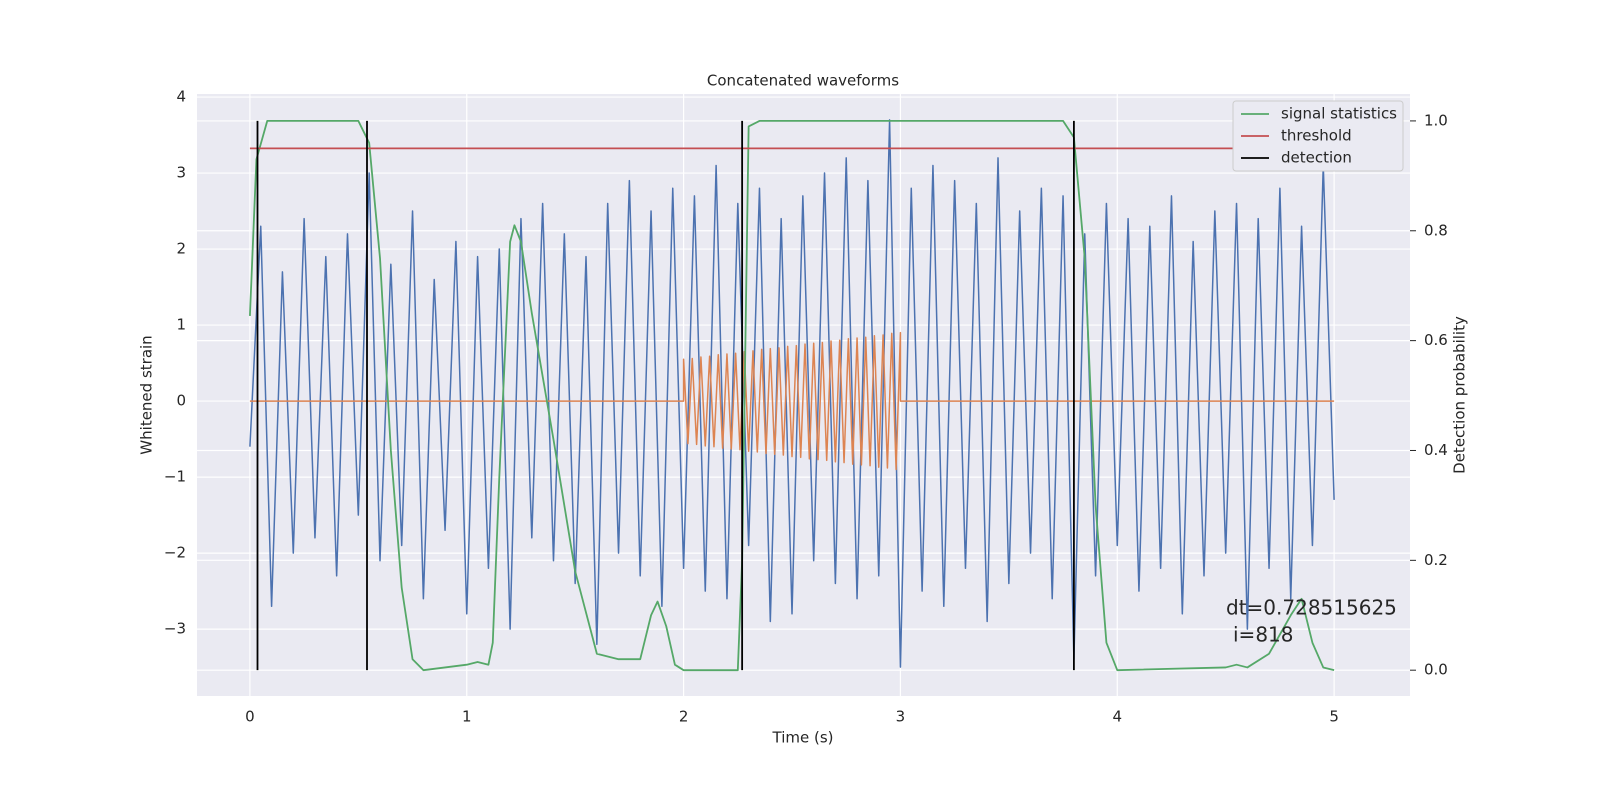 Image resolution: width=1600 pixels, height=804 pixels. Describe the element at coordinates (1316, 158) in the screenshot. I see `legend-label: detection` at that location.